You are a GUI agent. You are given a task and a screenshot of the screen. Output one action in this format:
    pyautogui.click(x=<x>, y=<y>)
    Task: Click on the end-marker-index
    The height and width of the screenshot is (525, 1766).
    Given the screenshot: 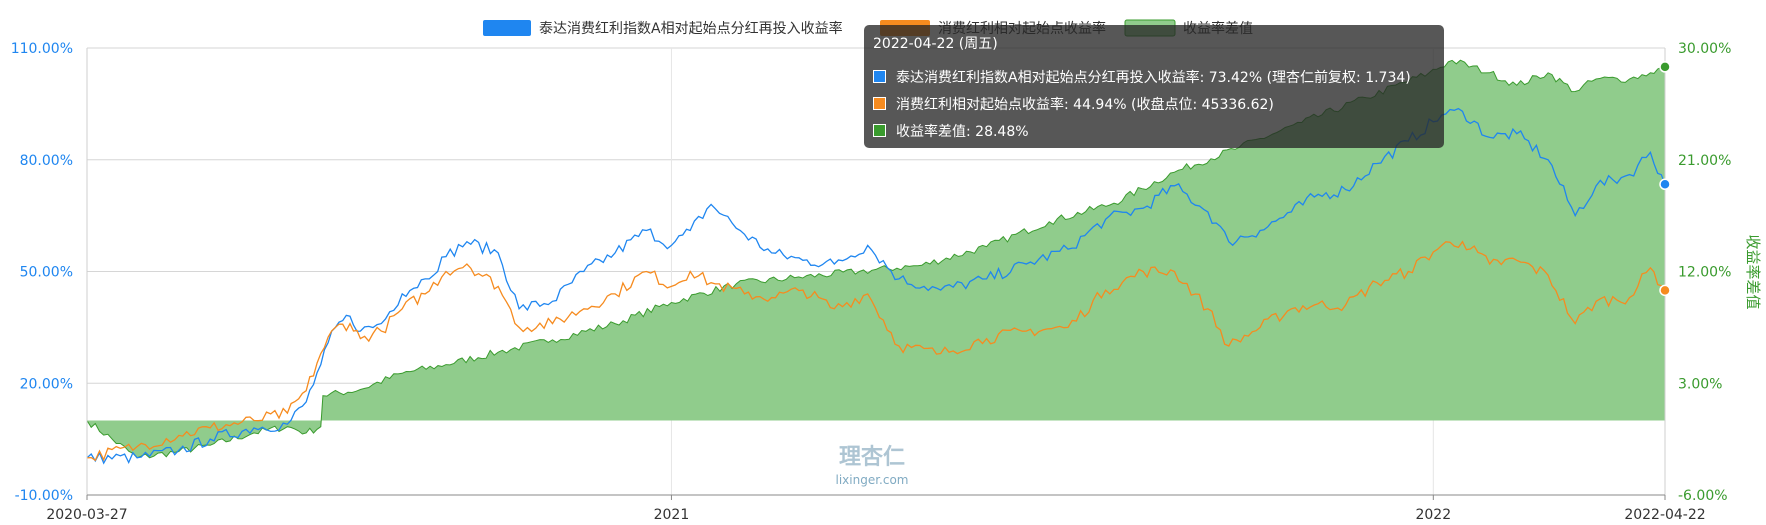 What is the action you would take?
    pyautogui.click(x=1665, y=290)
    